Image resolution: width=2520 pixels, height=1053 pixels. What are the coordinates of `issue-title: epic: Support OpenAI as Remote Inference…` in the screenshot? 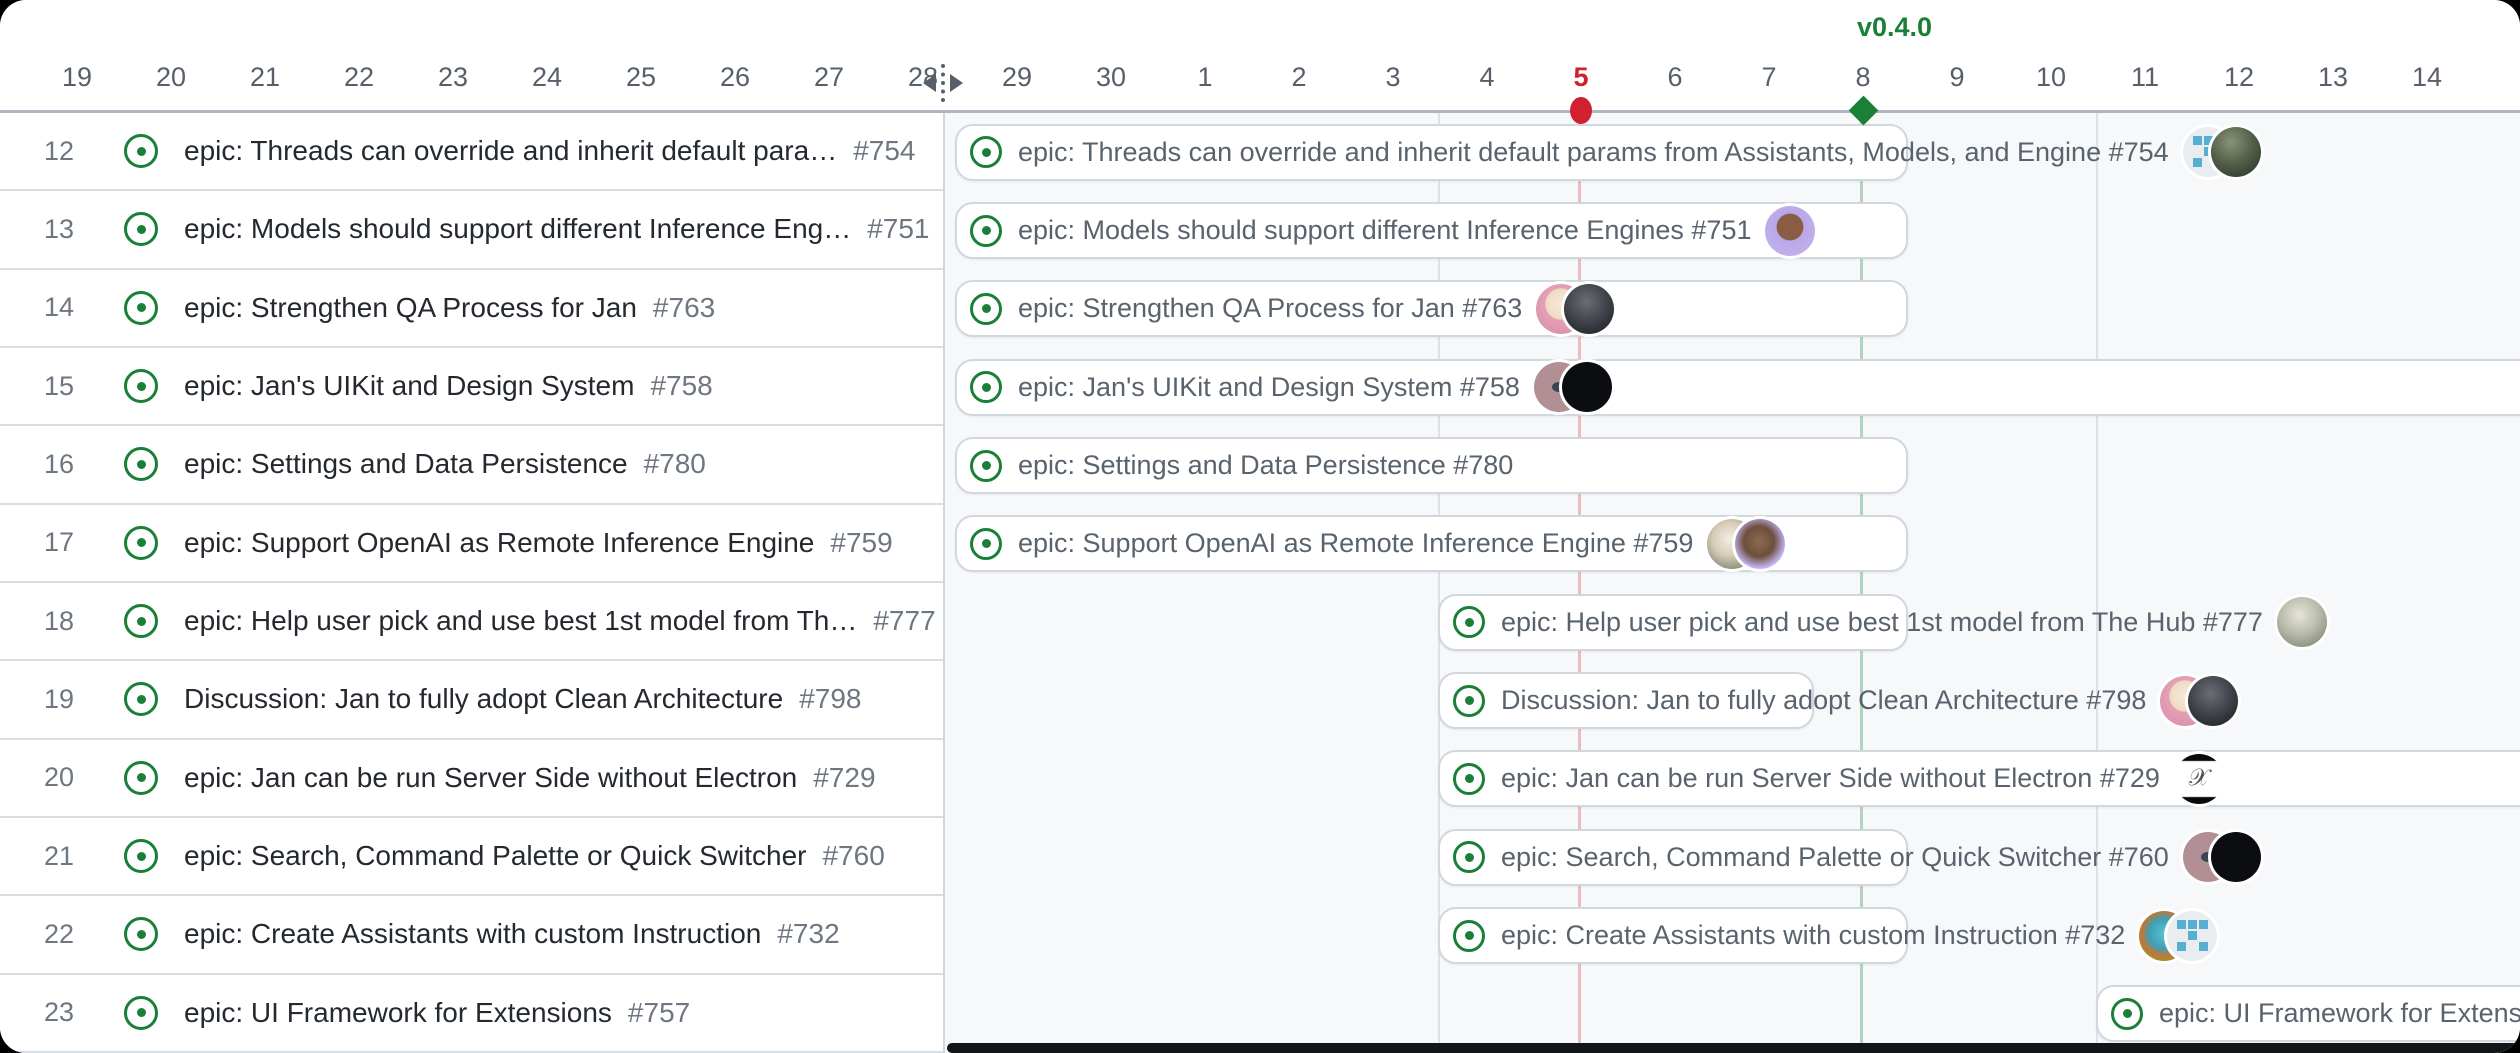 It's located at (499, 542).